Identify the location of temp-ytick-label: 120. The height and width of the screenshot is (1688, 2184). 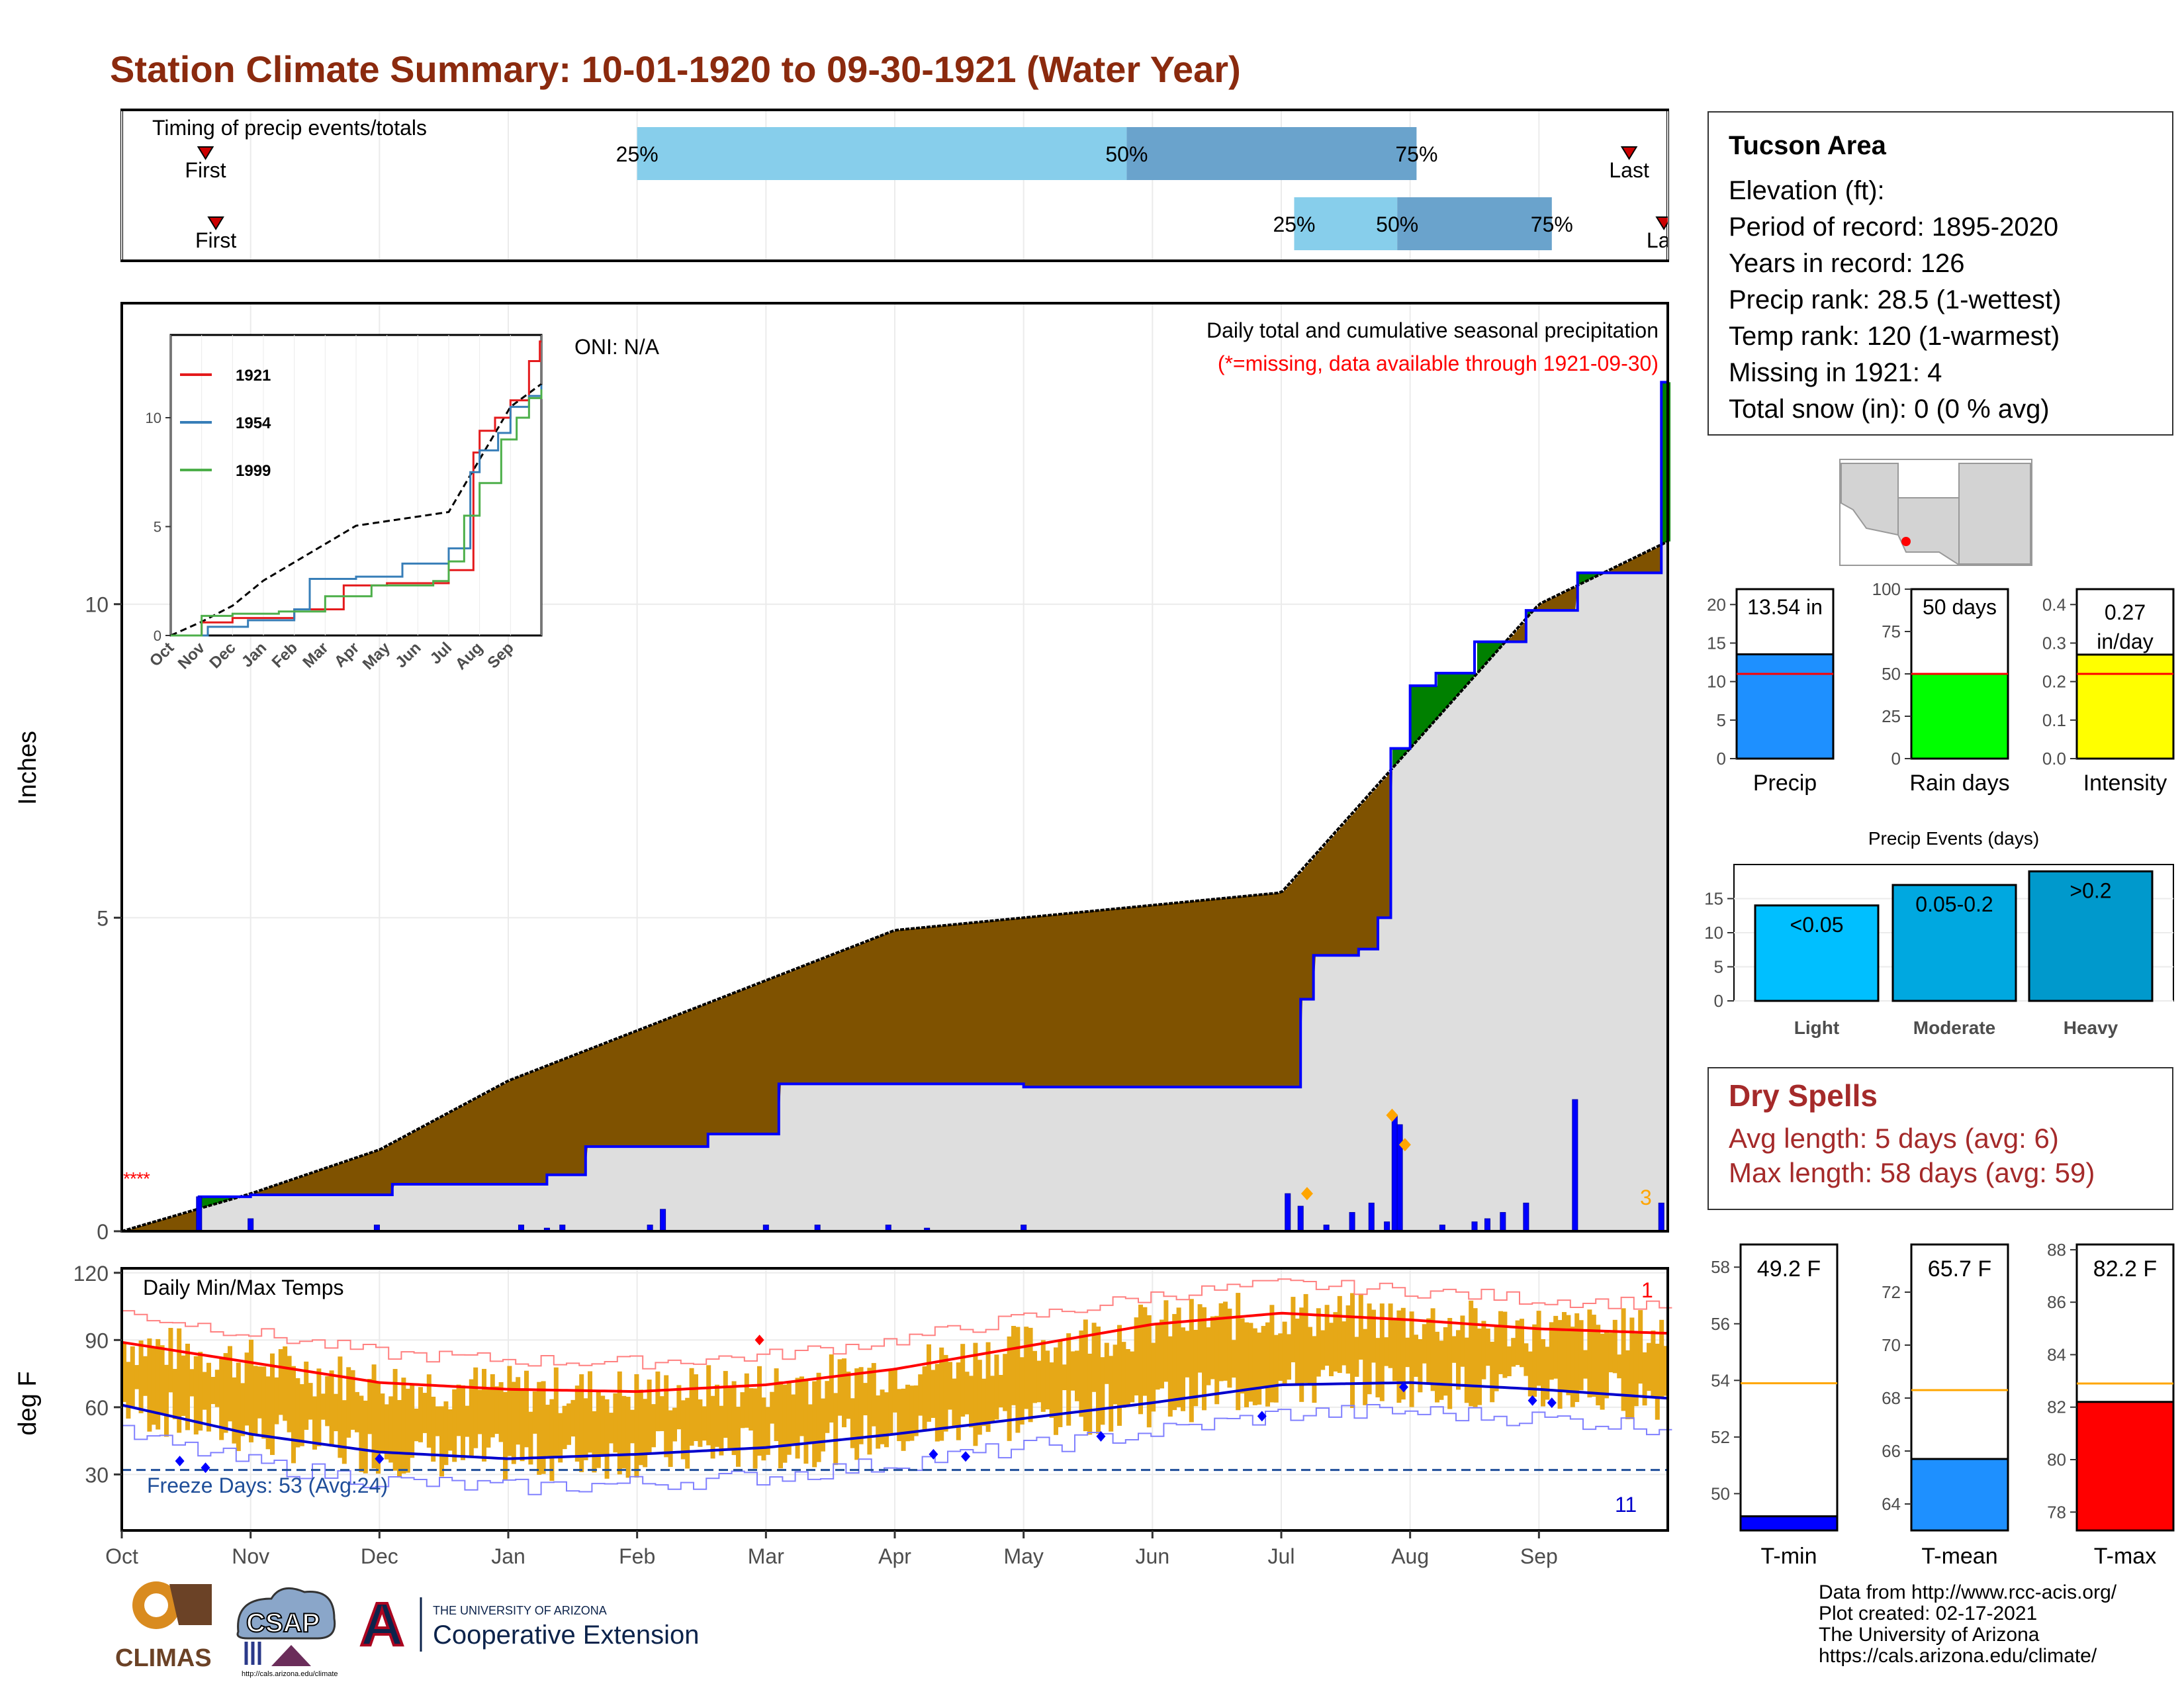
(91, 1274).